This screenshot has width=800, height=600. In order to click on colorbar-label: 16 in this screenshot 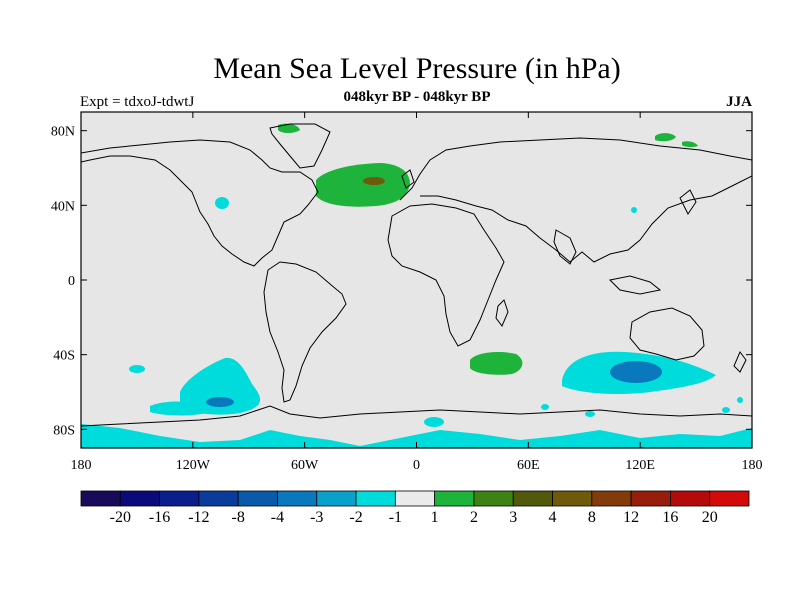, I will do `click(670, 517)`.